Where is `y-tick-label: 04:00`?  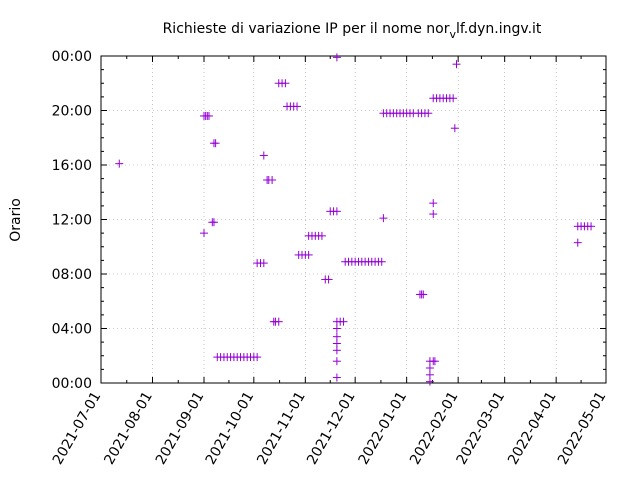
y-tick-label: 04:00 is located at coordinates (72, 330).